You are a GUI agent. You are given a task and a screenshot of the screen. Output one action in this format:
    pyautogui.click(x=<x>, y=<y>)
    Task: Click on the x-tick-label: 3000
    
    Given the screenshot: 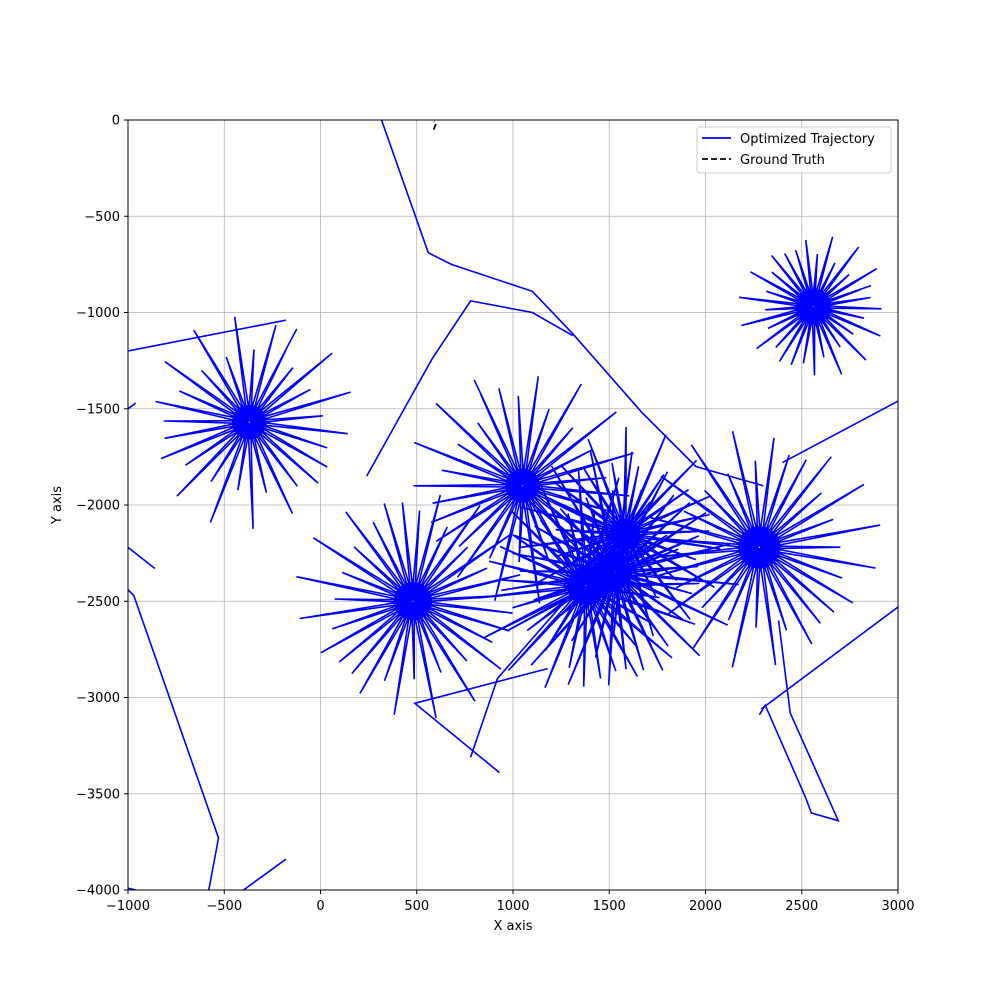 What is the action you would take?
    pyautogui.click(x=897, y=906)
    